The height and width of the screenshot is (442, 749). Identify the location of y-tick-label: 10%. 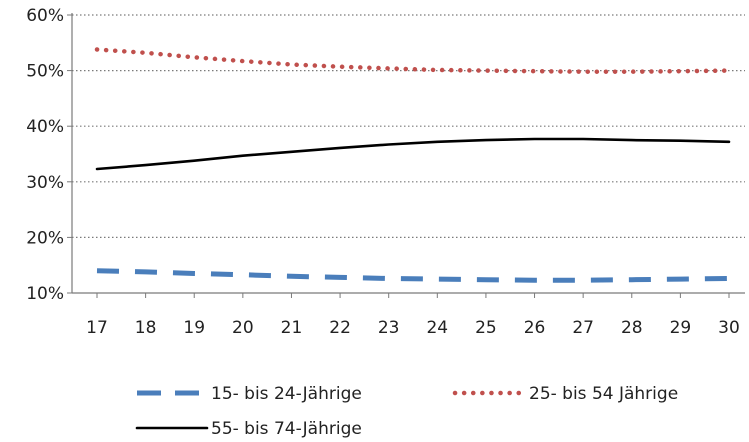
(45, 294).